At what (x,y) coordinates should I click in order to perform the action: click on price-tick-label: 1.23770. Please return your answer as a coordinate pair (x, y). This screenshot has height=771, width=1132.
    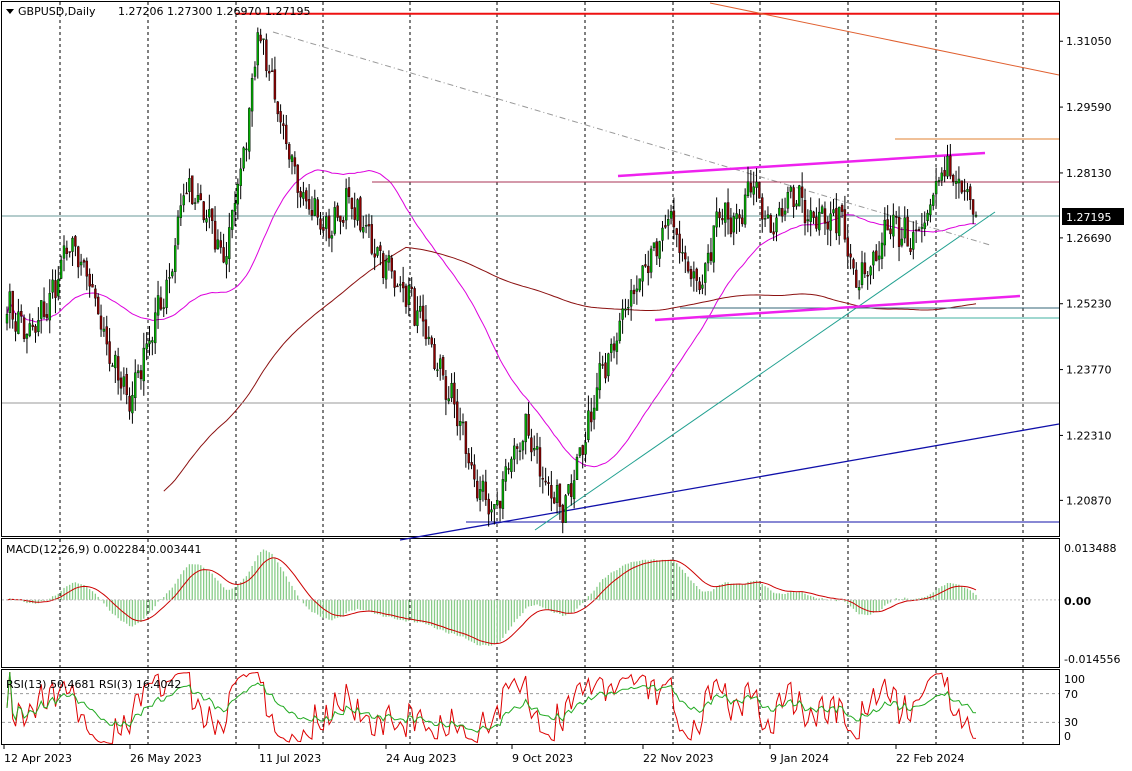
    Looking at the image, I should click on (1089, 370).